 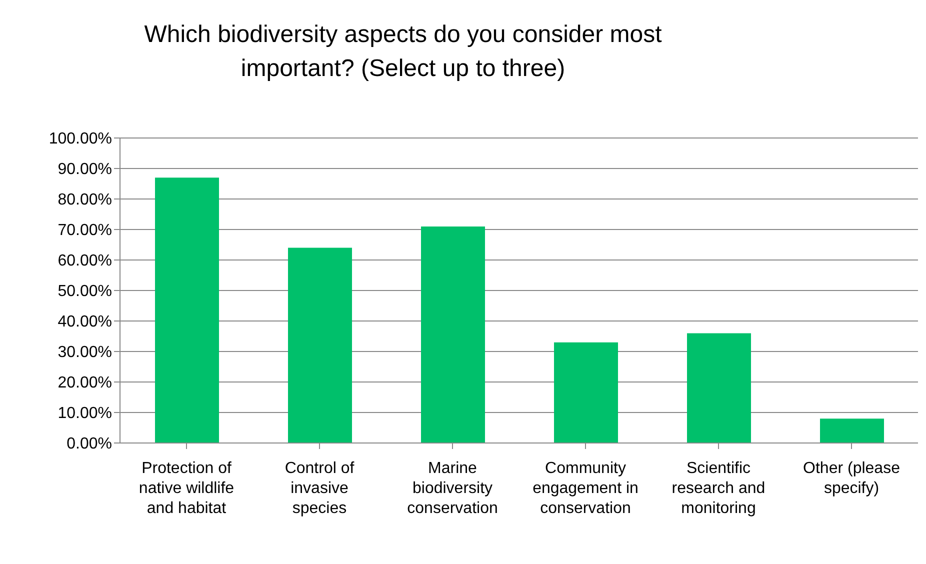 What do you see at coordinates (719, 488) in the screenshot?
I see `x-tick-label: Scientific research and monitoring` at bounding box center [719, 488].